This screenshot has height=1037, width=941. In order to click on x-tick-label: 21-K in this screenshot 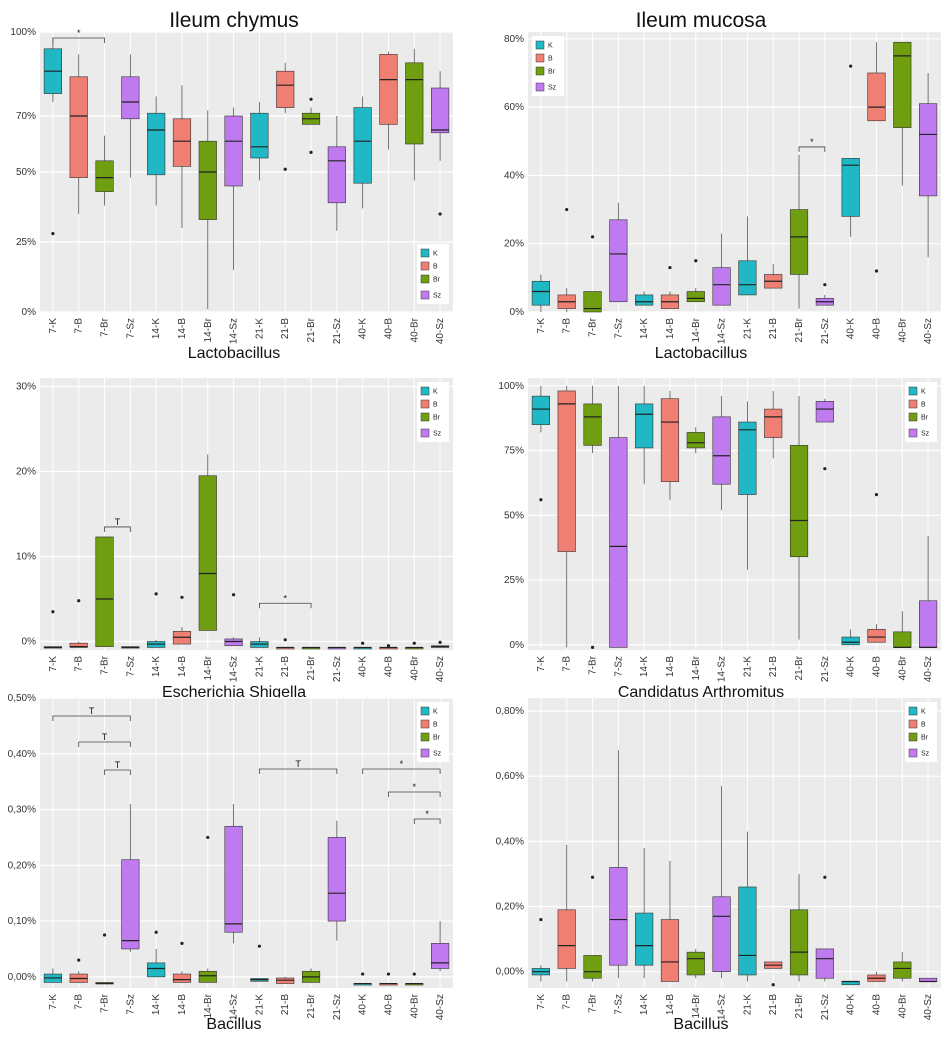, I will do `click(747, 328)`.